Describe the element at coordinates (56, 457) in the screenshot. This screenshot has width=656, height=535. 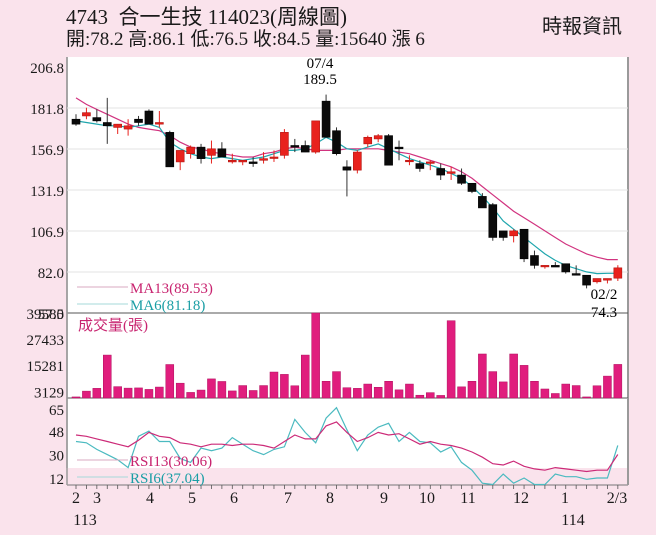
I see `rsi-tick-label: 30` at that location.